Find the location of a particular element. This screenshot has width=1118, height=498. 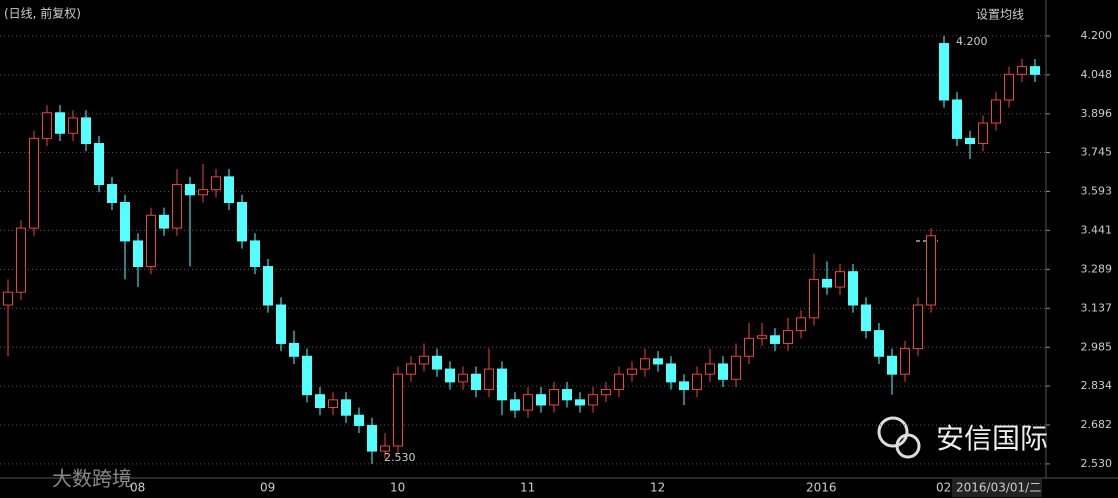

ma-button: 设置均线 is located at coordinates (1000, 15).